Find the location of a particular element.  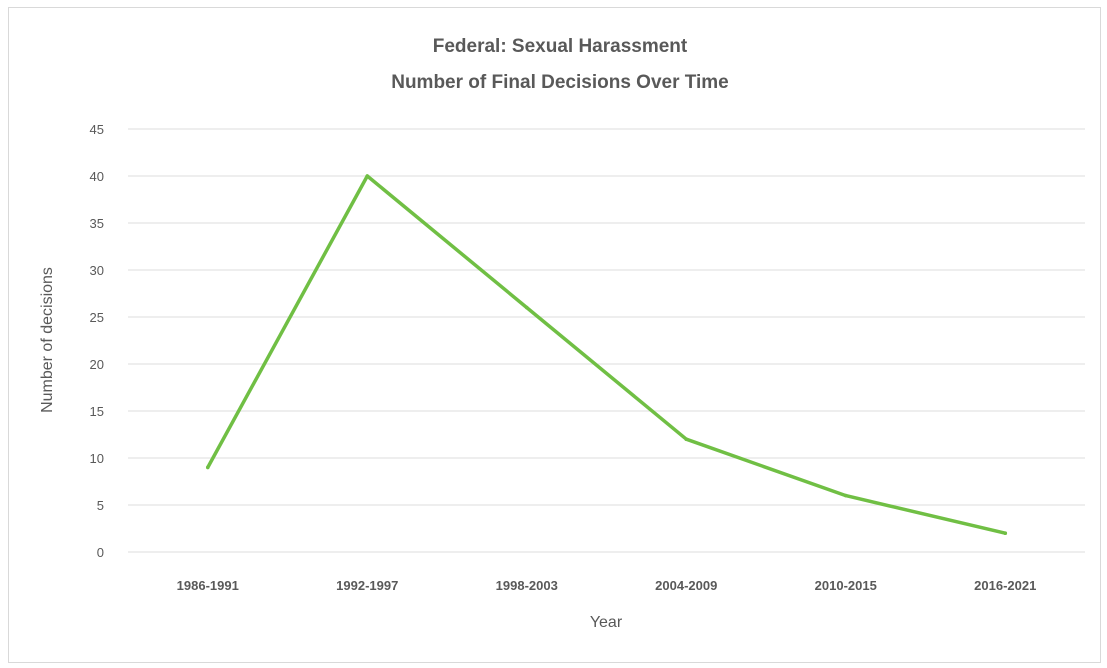

y-tick-label: 35 is located at coordinates (97, 223).